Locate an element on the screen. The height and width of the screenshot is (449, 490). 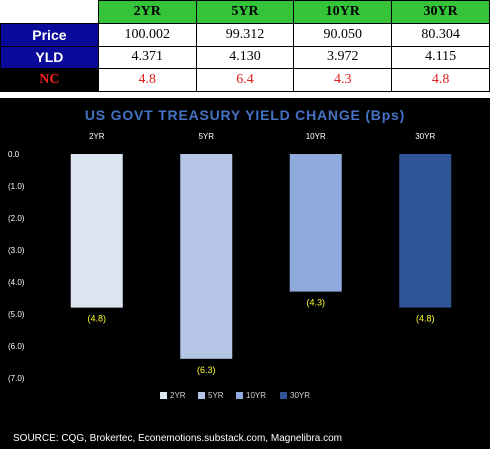
legend-label: 5YR is located at coordinates (216, 395).